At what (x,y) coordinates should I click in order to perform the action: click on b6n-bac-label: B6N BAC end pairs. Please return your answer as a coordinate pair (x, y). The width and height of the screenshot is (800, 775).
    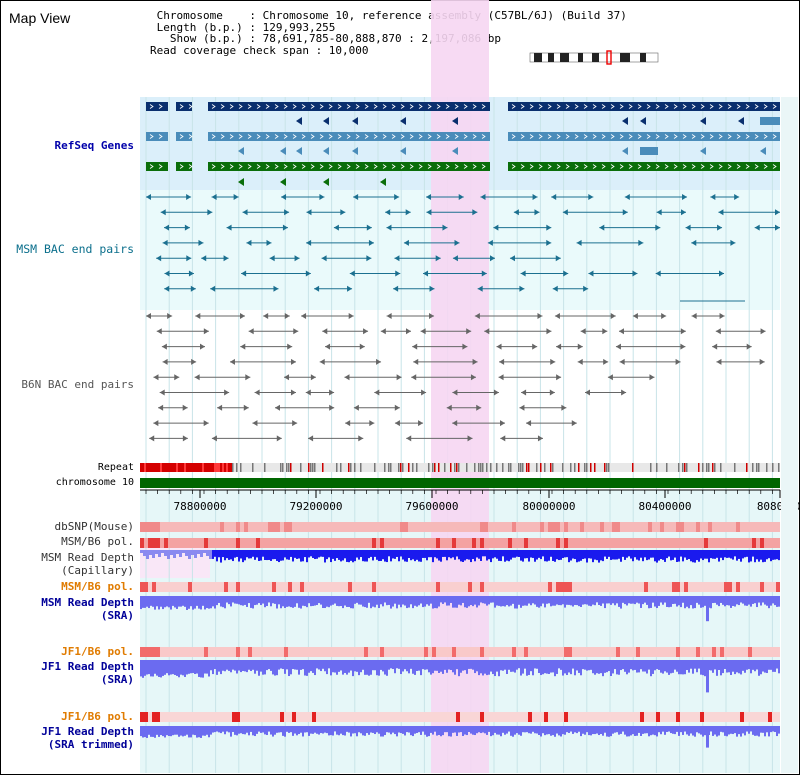
    Looking at the image, I should click on (77, 384).